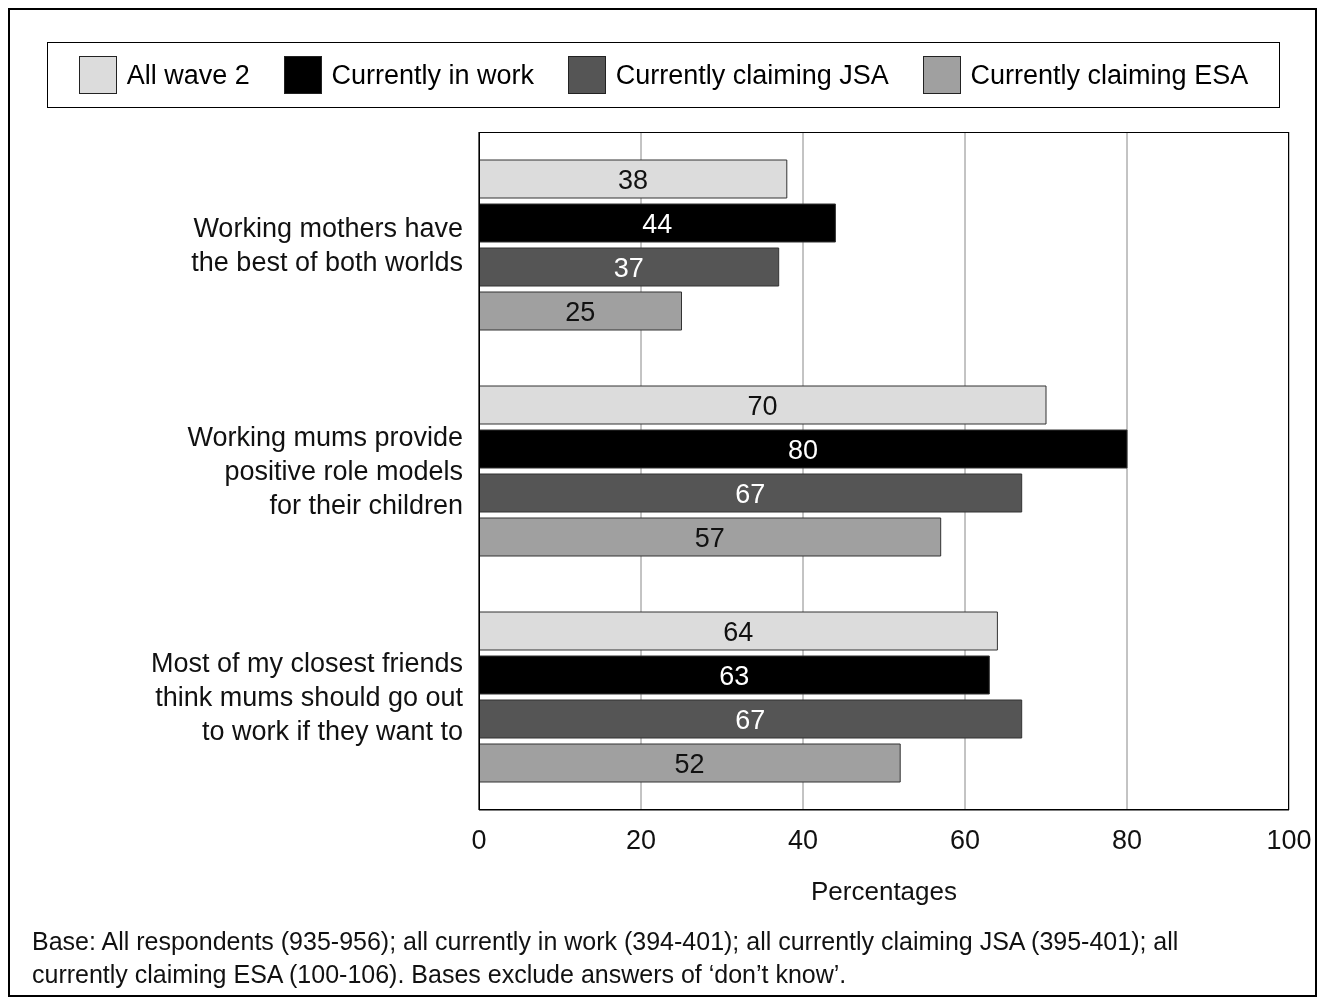  What do you see at coordinates (1127, 840) in the screenshot?
I see `x-tick-label: 80` at bounding box center [1127, 840].